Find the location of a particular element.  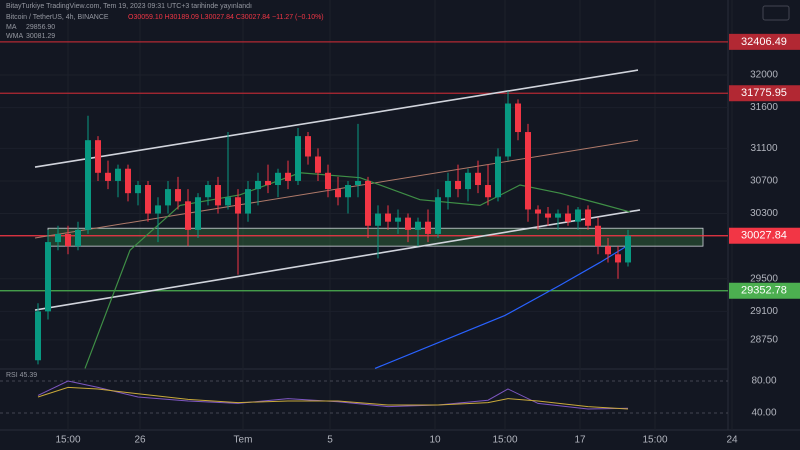

rsi-line is located at coordinates (333, 398).